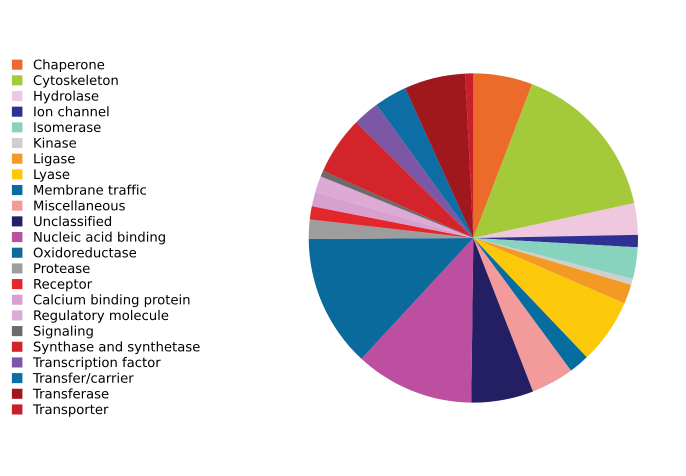 The width and height of the screenshot is (686, 476). I want to click on legend-label: Regulatory molecule, so click(101, 316).